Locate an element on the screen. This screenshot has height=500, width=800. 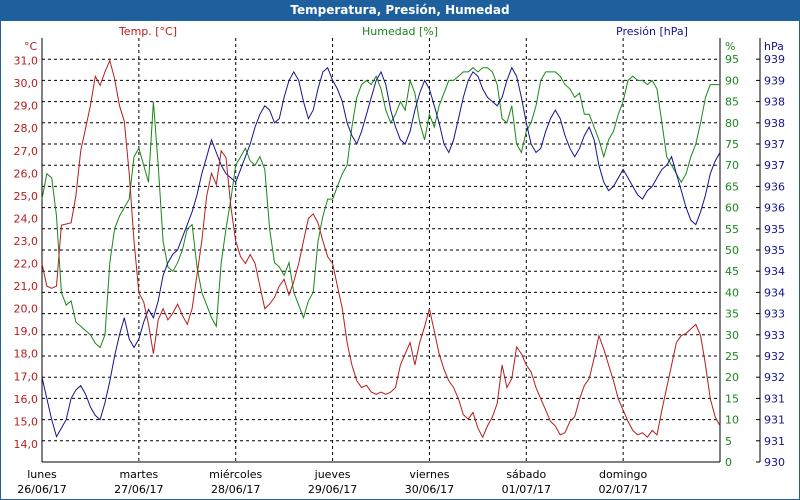
humidity-tick-label: 5 is located at coordinates (728, 441).